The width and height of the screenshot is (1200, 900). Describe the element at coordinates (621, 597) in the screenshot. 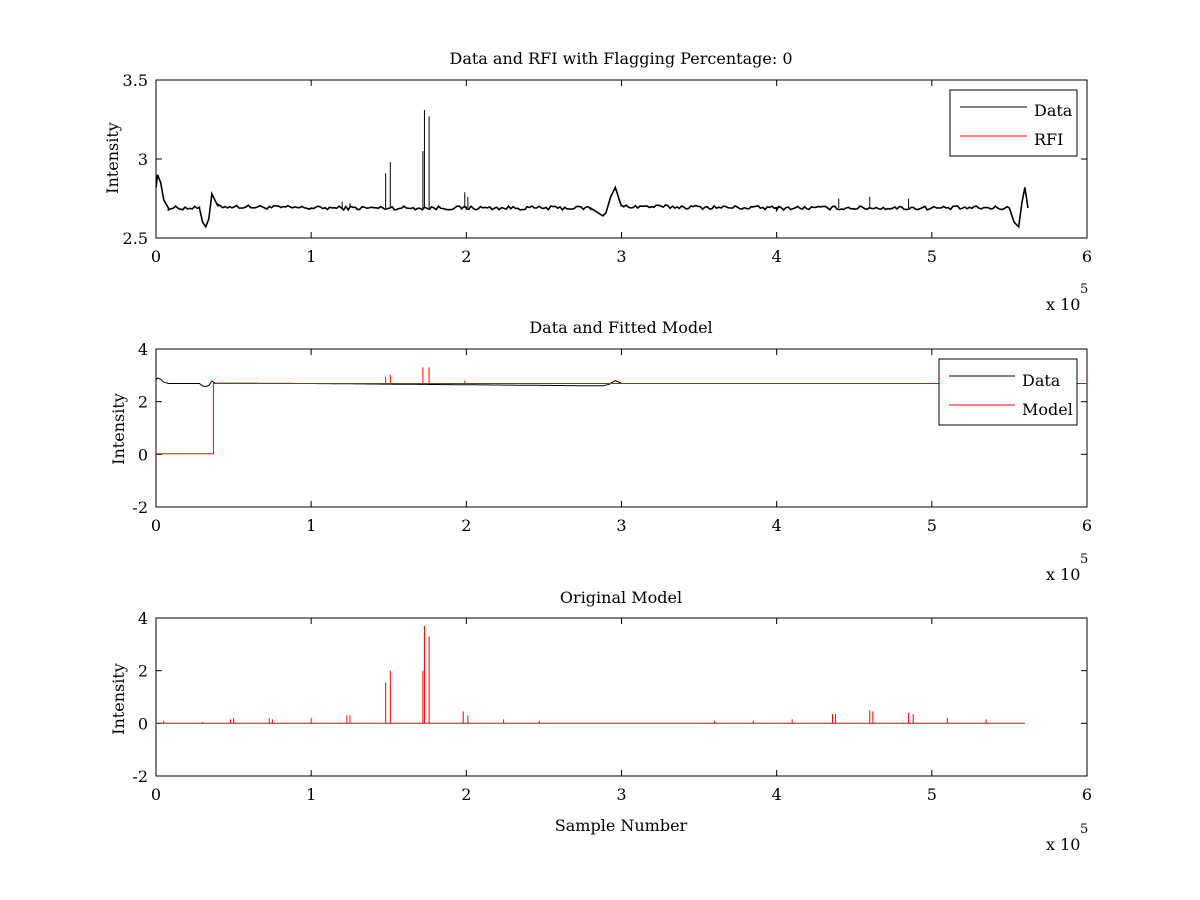

I see `panel-title: Original Model` at that location.